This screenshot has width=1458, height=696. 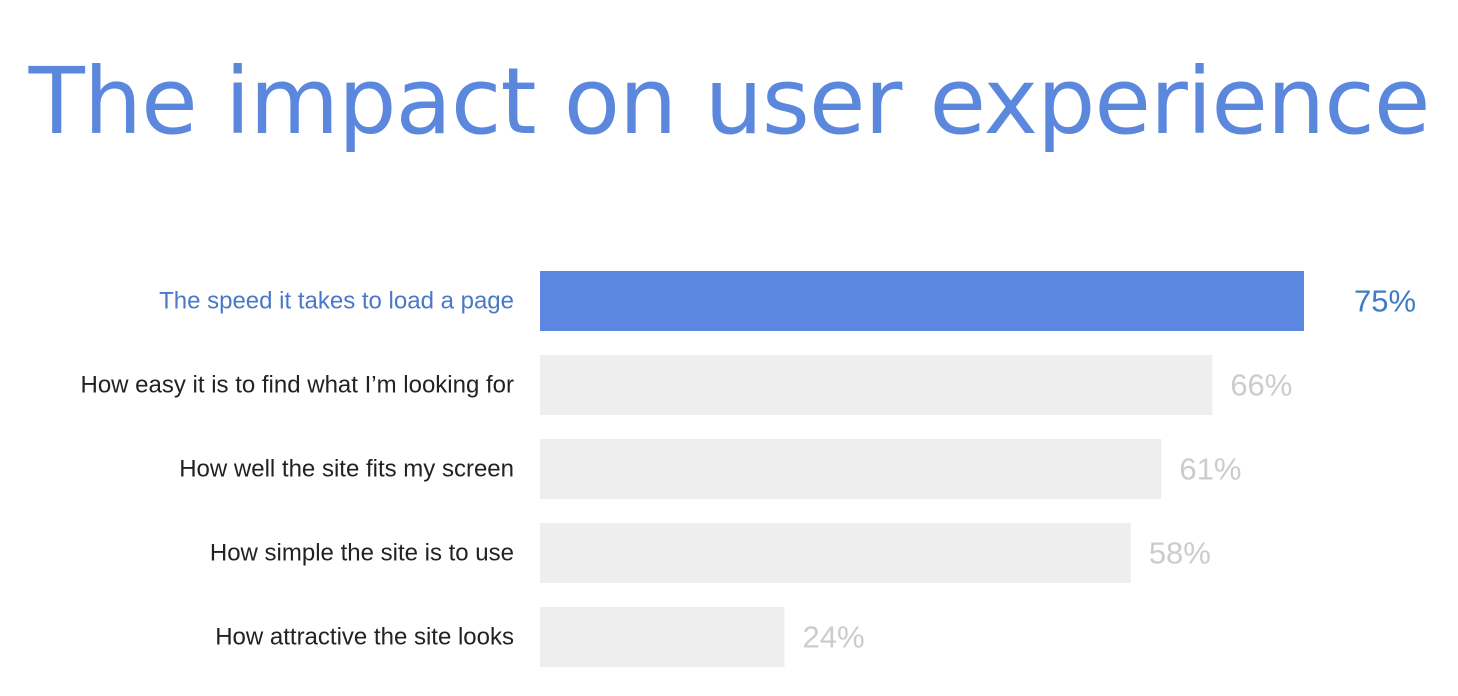 What do you see at coordinates (1385, 301) in the screenshot?
I see `value-label: 75%` at bounding box center [1385, 301].